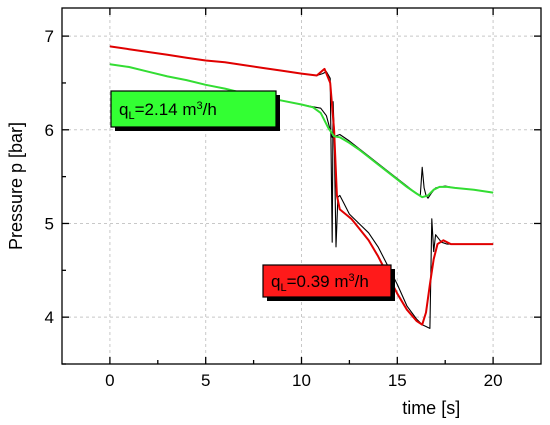  What do you see at coordinates (168, 111) in the screenshot?
I see `annotation-label: qL=2.14 m3/h` at bounding box center [168, 111].